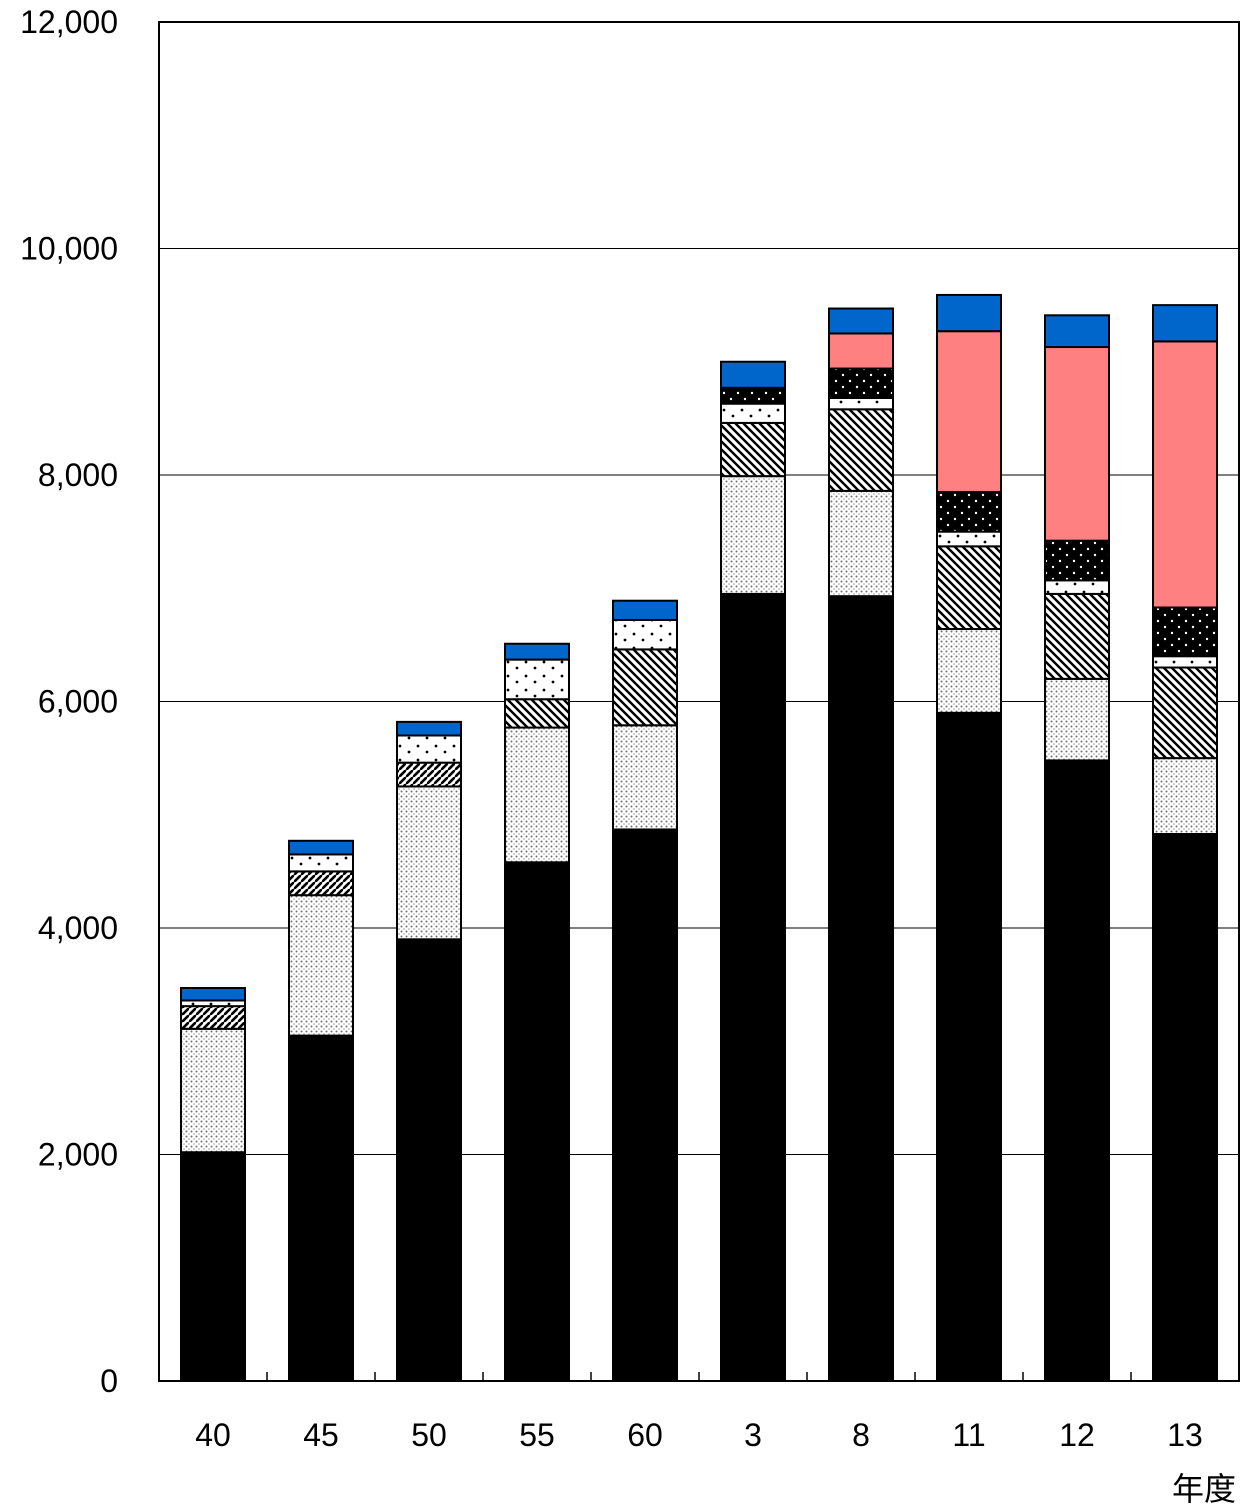  What do you see at coordinates (1077, 1435) in the screenshot?
I see `x-tick-label: 12` at bounding box center [1077, 1435].